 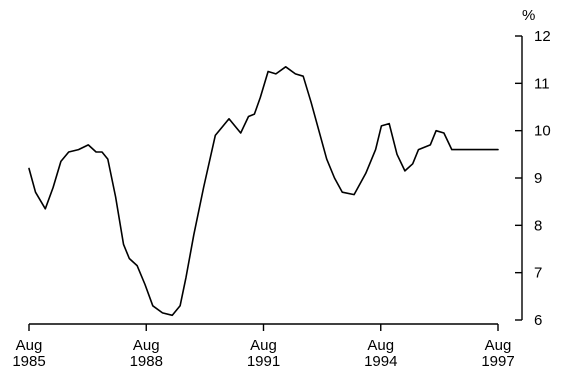 I want to click on y-tick-label: 8, so click(x=538, y=225).